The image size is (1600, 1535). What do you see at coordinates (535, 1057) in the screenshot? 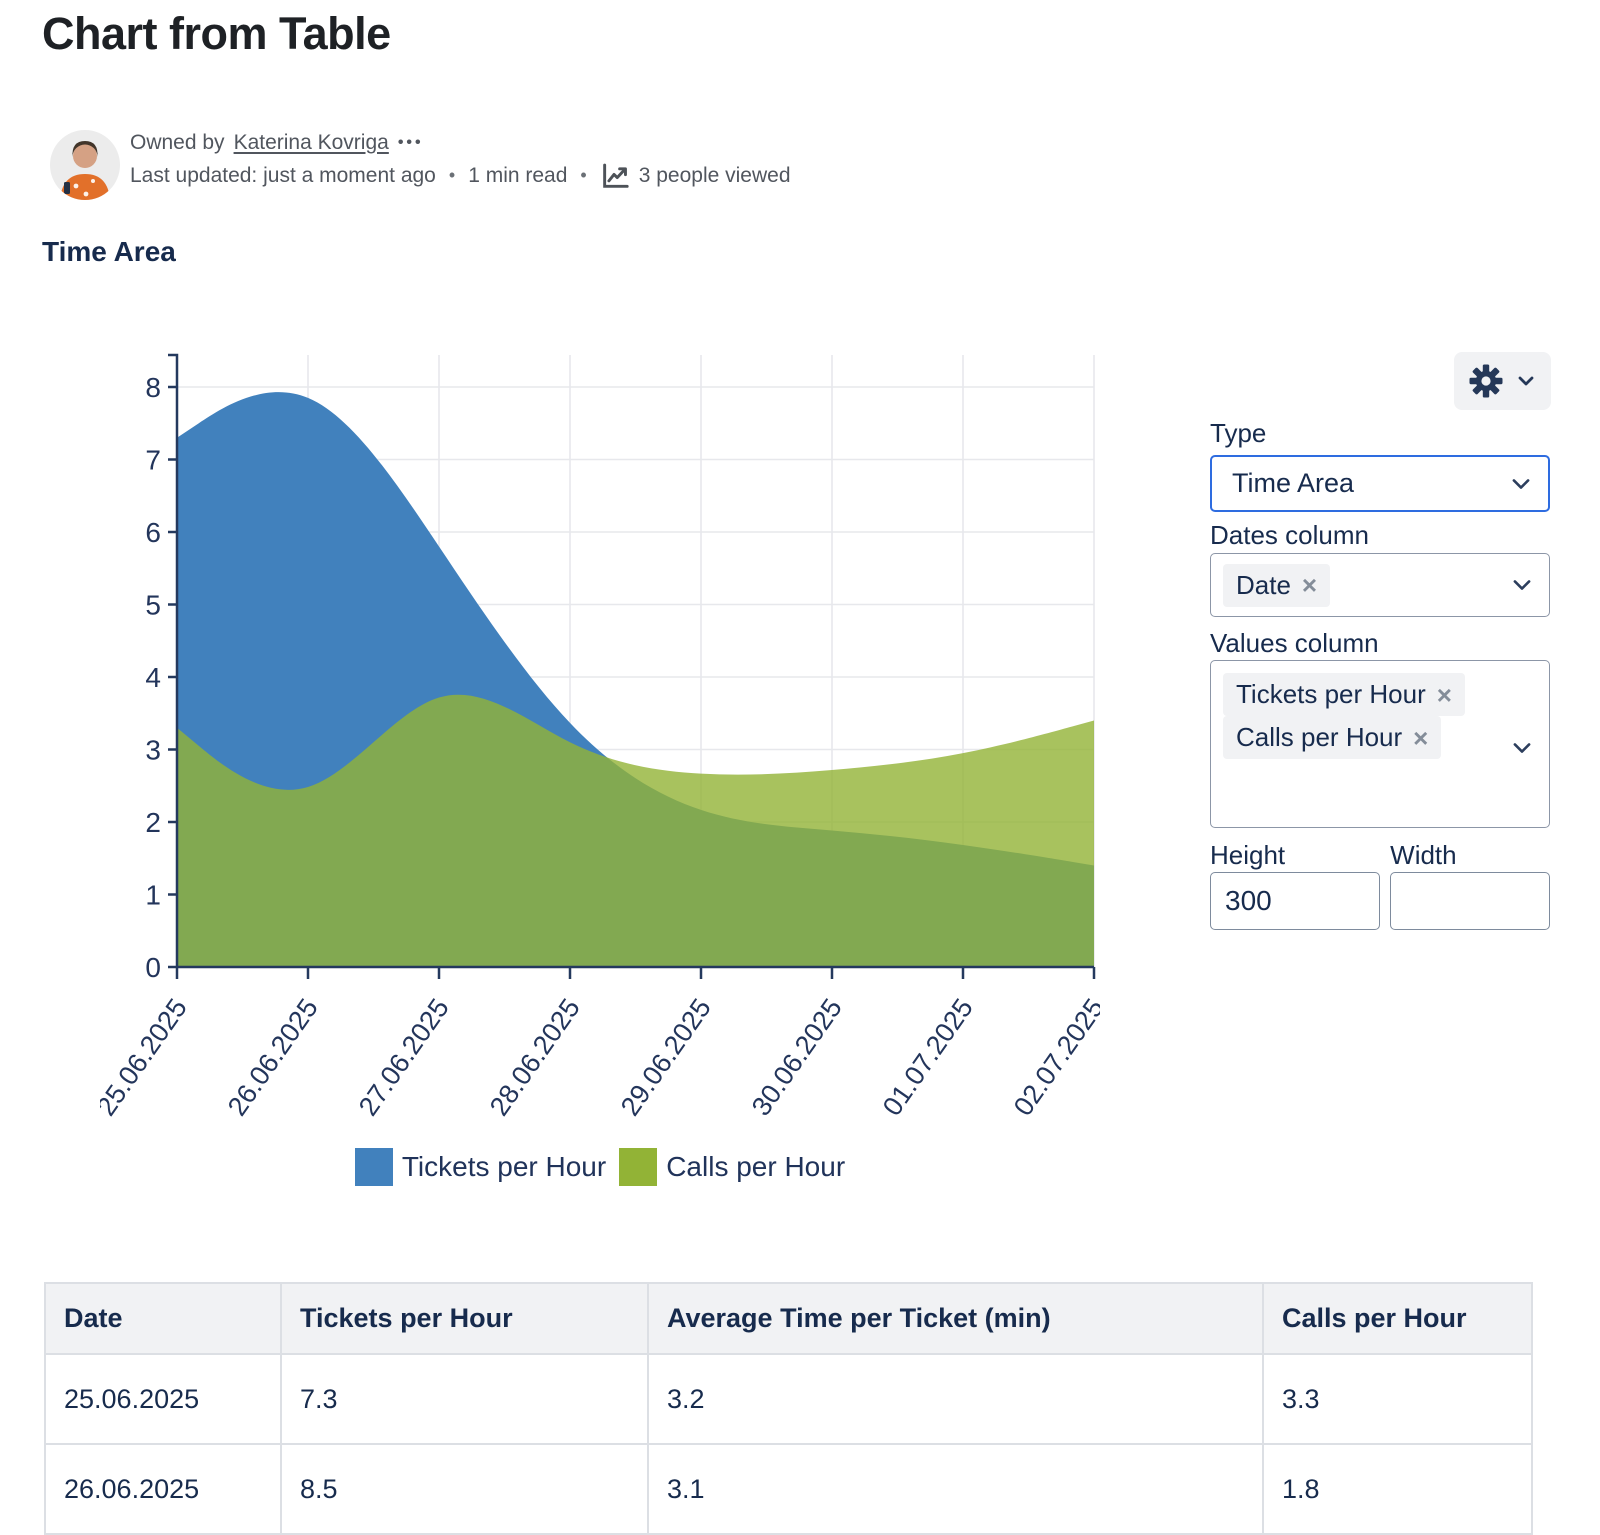
I see `x-tick-label: 28.06.2025` at bounding box center [535, 1057].